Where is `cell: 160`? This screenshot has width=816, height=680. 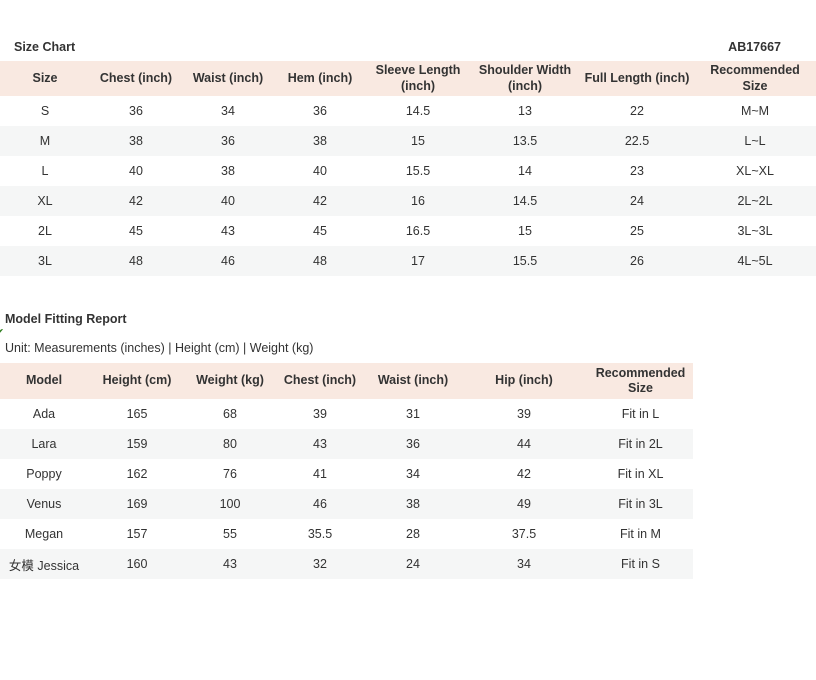 cell: 160 is located at coordinates (137, 564).